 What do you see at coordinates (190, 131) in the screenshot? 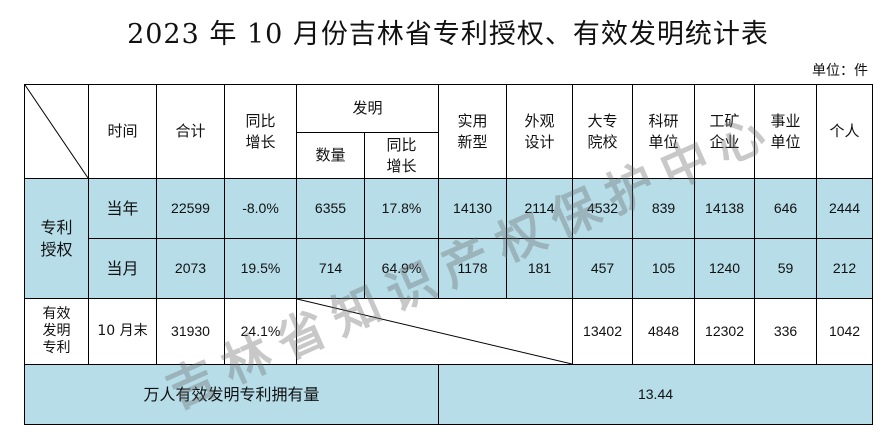
I see `header-total: 合计` at bounding box center [190, 131].